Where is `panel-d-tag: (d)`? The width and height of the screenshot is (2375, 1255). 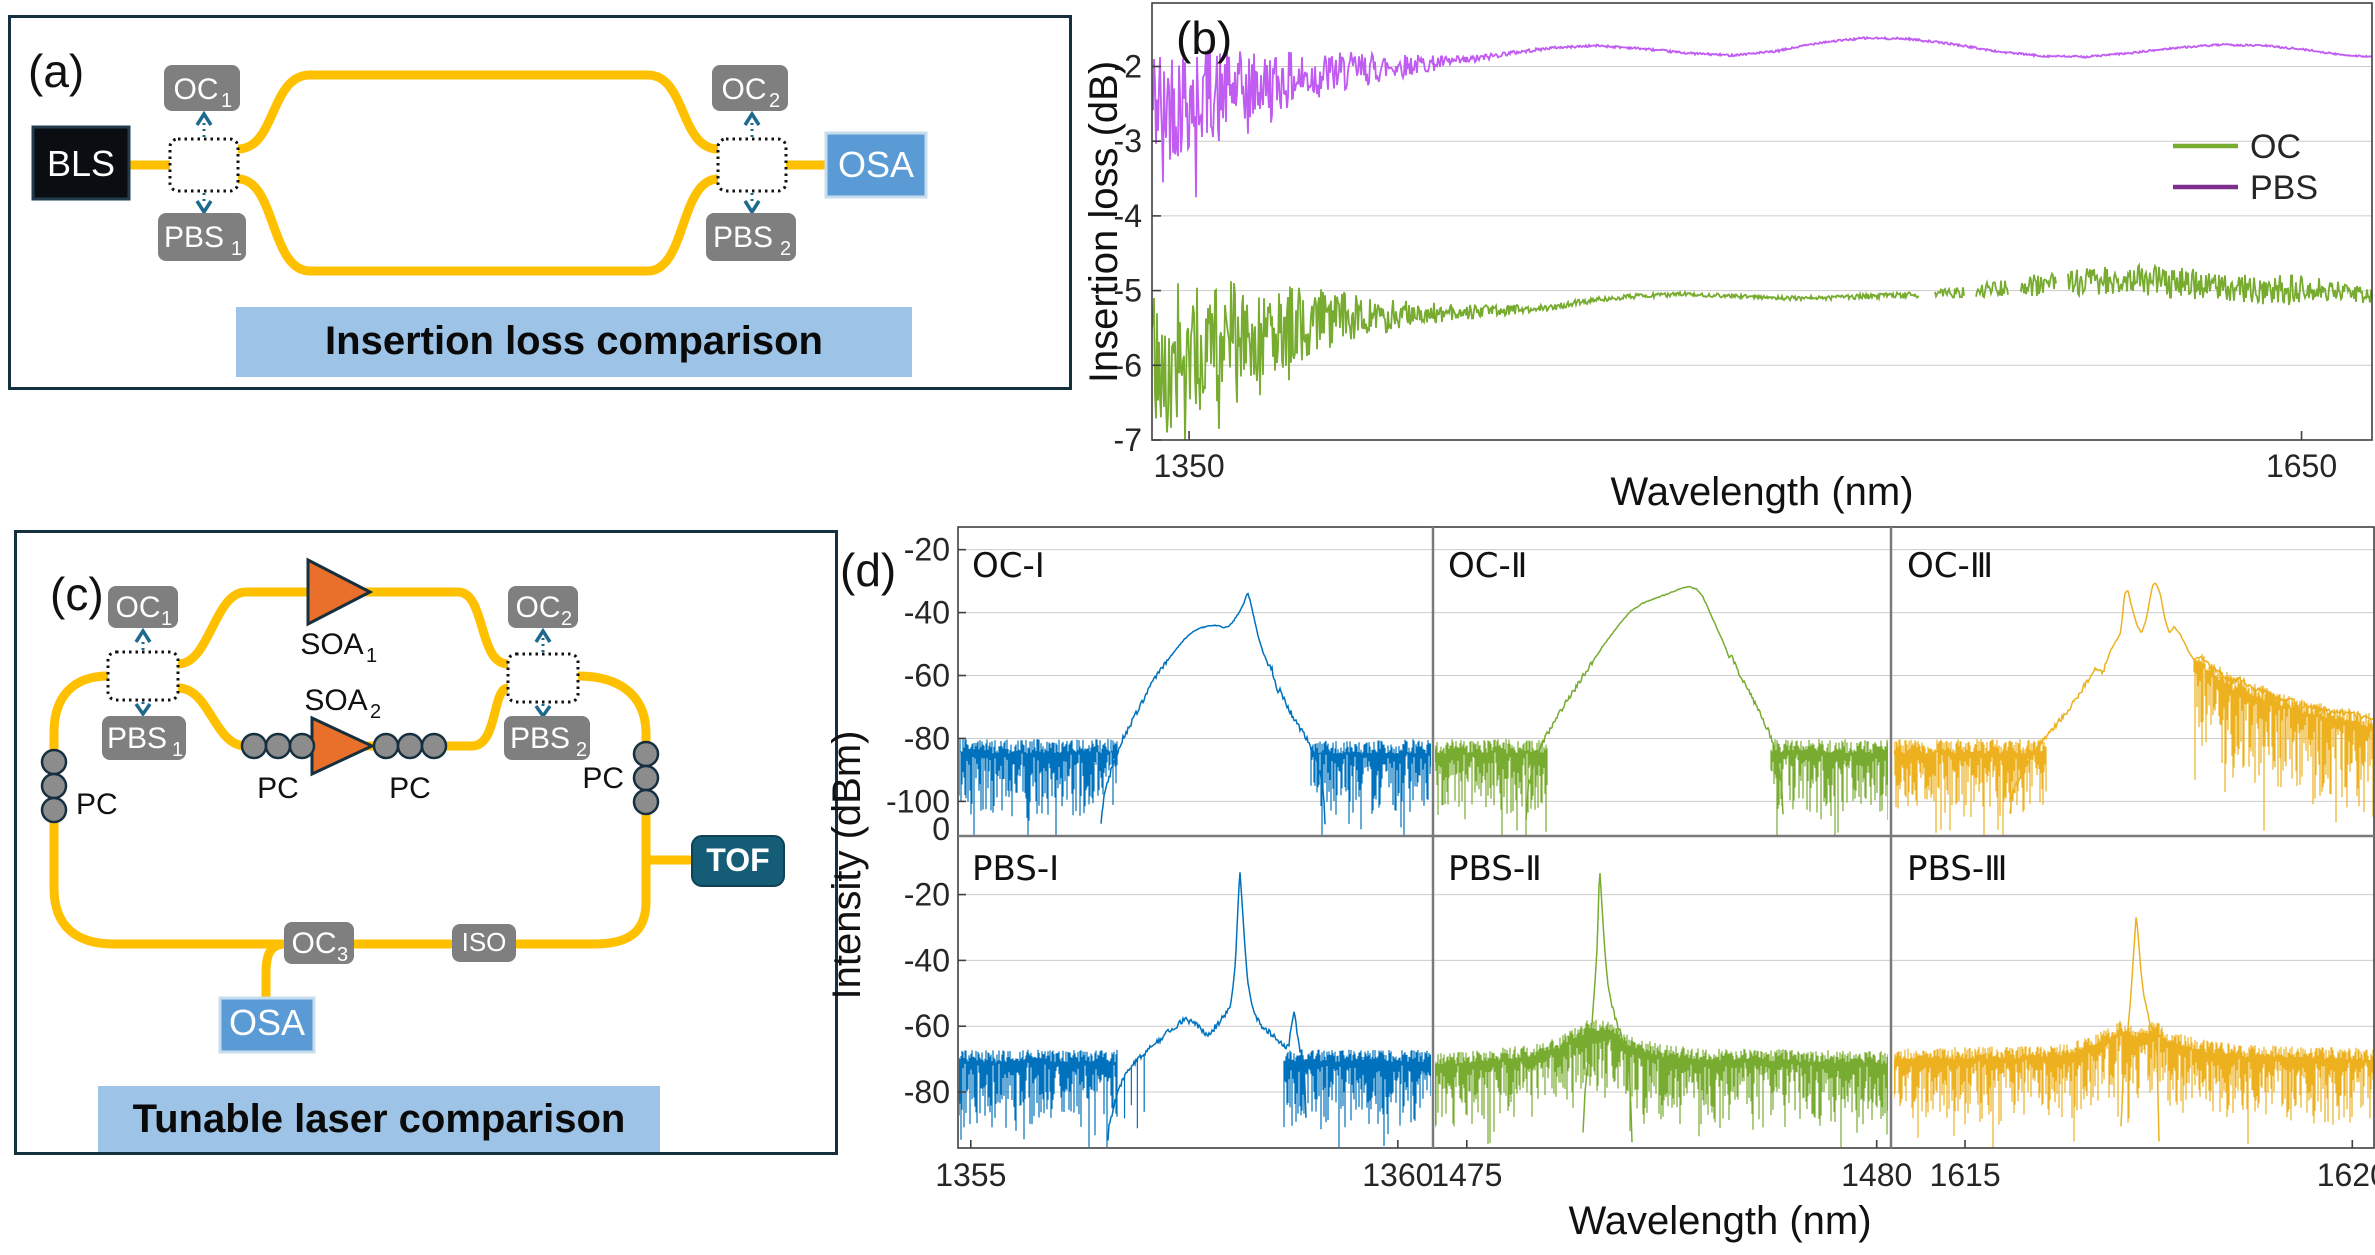 panel-d-tag: (d) is located at coordinates (868, 570).